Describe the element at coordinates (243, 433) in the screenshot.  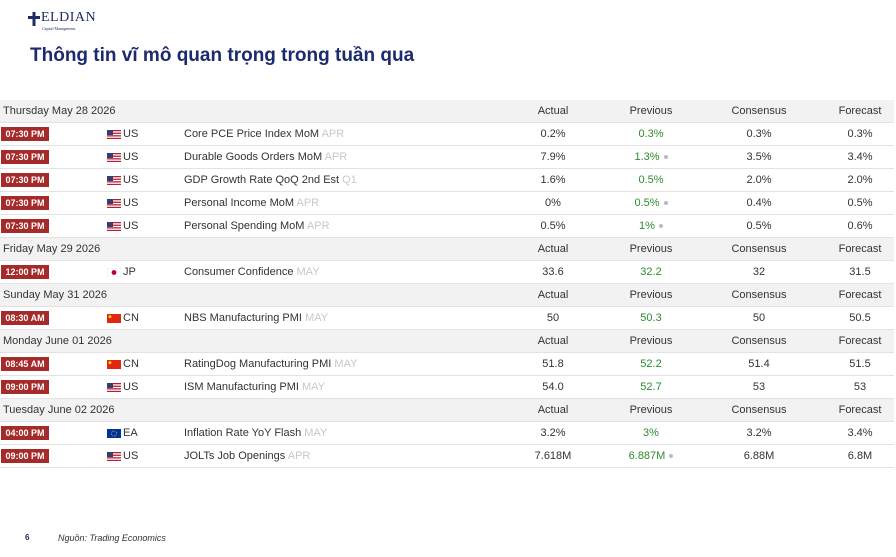
I see `event-name: Inflation Rate YoY Flash` at that location.